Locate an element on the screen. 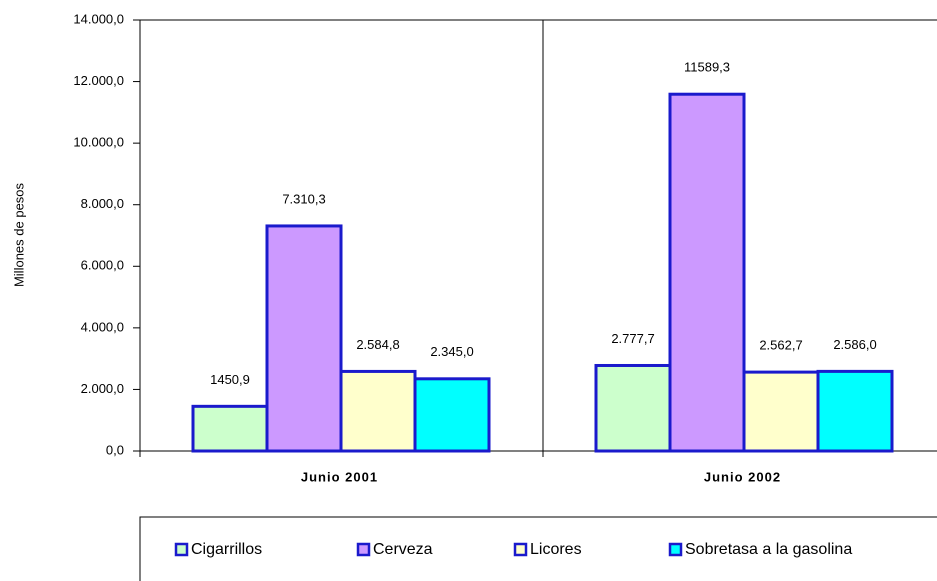 The image size is (937, 581). x-tick-label: Junio 2001 is located at coordinates (339, 476).